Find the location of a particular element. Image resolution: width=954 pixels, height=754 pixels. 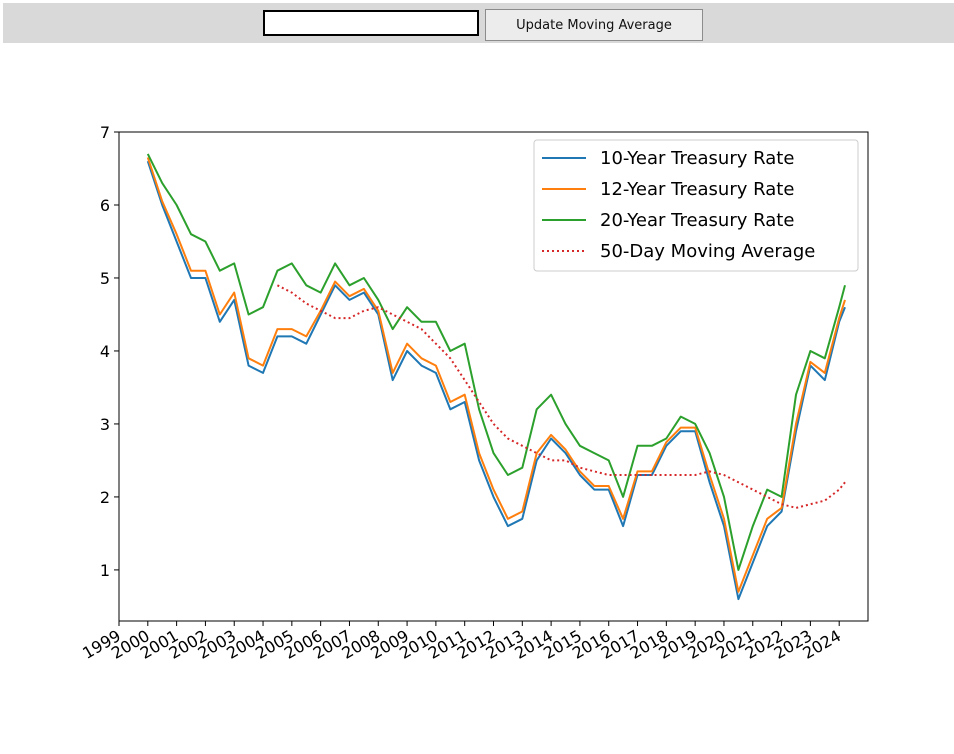

y-axis: 1 2 3 4 5 6 7 is located at coordinates (109, 351).